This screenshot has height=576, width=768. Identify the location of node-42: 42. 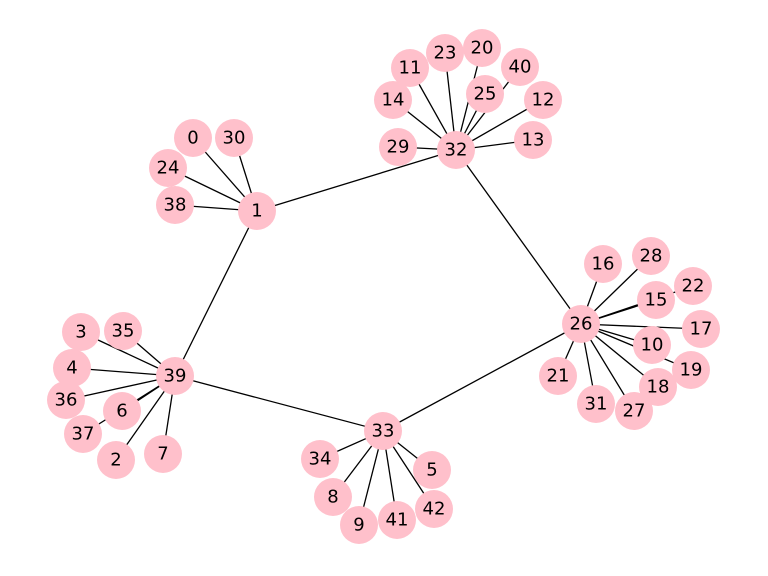
(434, 509).